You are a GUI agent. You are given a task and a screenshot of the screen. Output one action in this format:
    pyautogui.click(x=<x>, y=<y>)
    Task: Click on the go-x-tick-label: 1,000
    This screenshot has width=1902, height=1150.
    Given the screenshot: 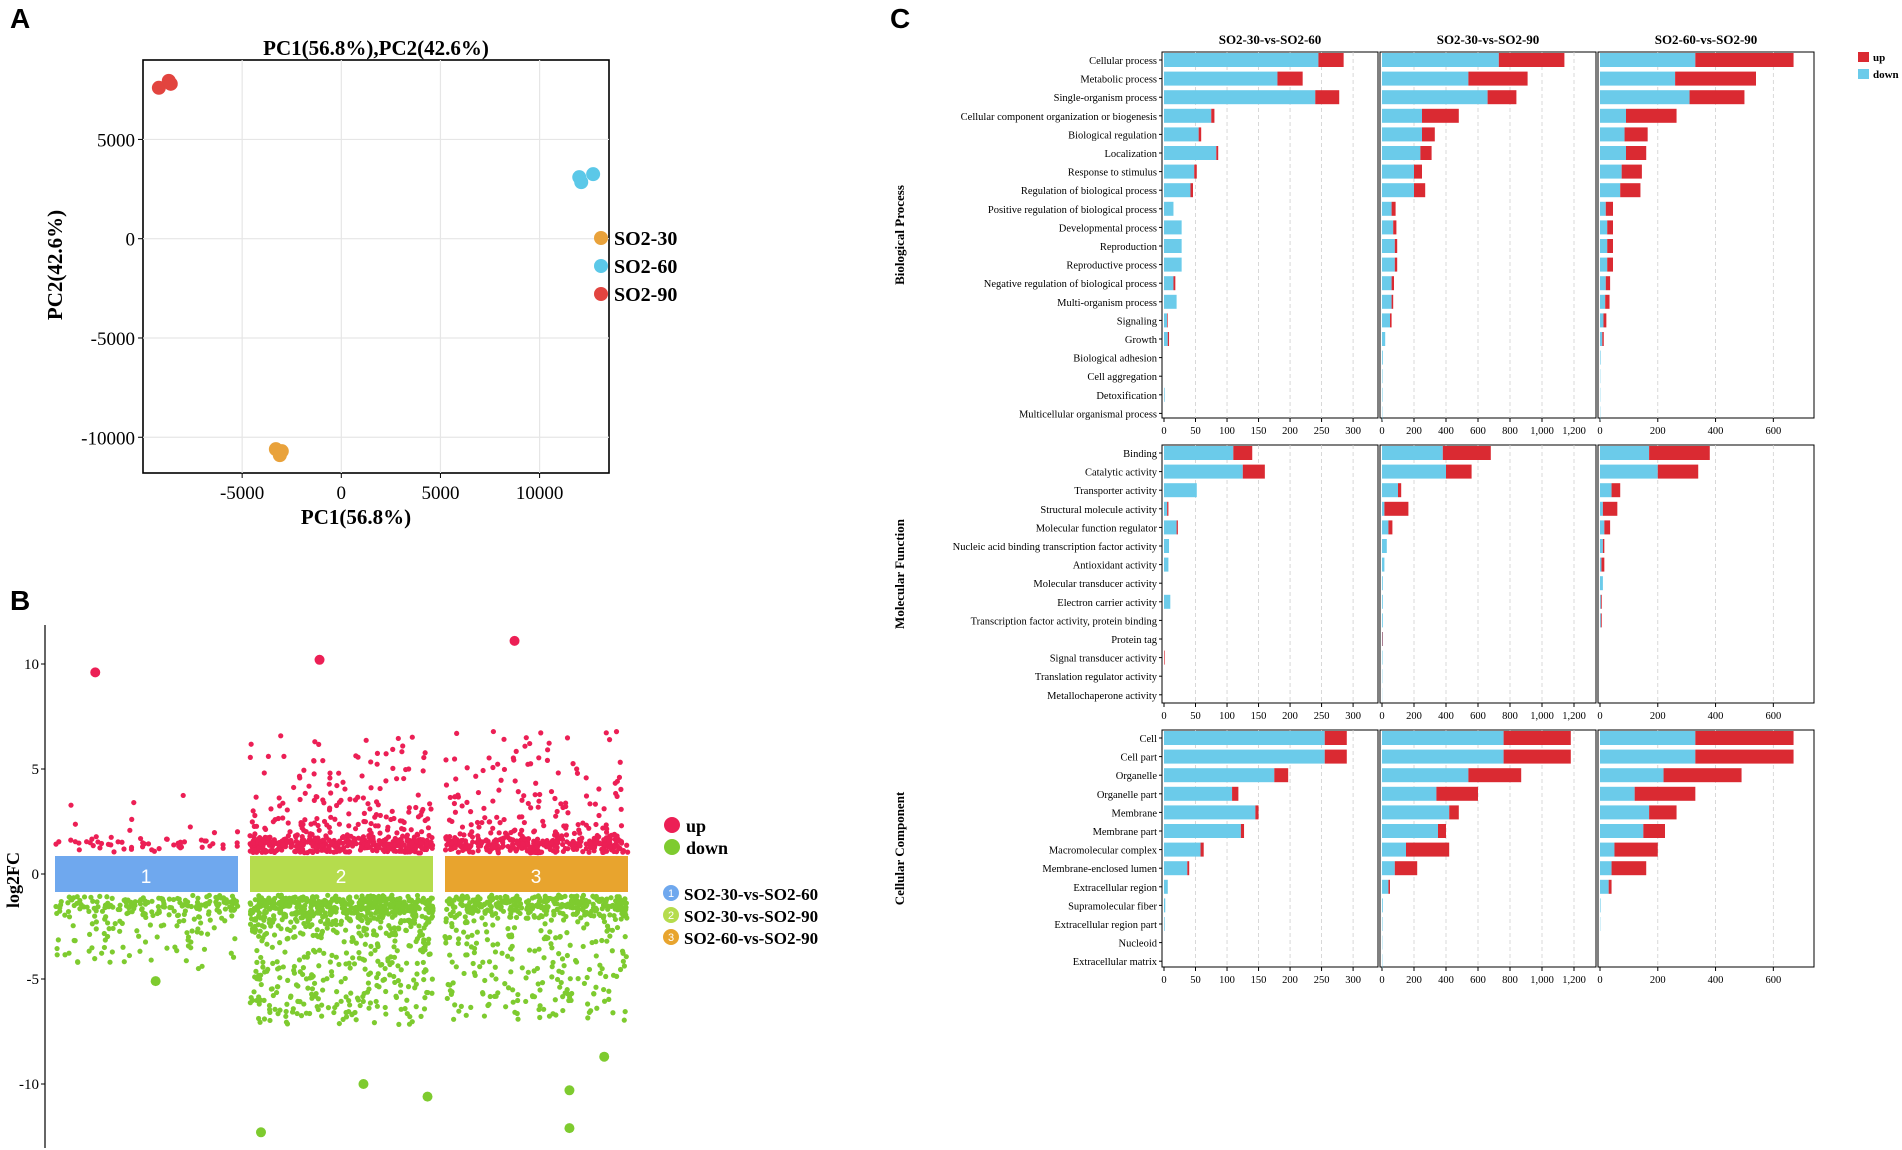 What is the action you would take?
    pyautogui.click(x=1542, y=716)
    